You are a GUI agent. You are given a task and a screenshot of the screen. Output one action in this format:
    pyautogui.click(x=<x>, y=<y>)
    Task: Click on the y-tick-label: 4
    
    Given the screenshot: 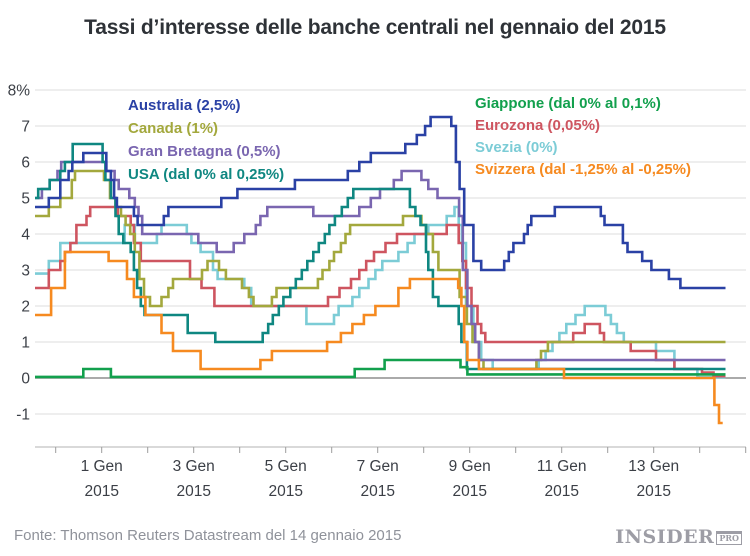 What is the action you would take?
    pyautogui.click(x=25, y=235)
    